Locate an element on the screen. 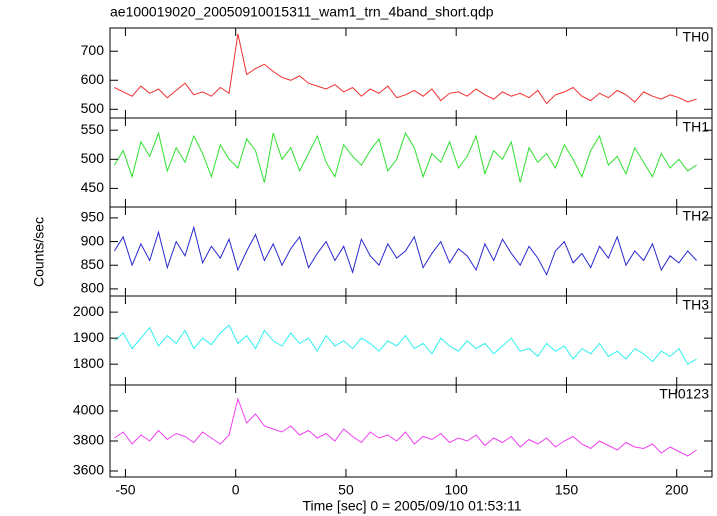 The width and height of the screenshot is (717, 516). y-tick-label: 1900 is located at coordinates (88, 337).